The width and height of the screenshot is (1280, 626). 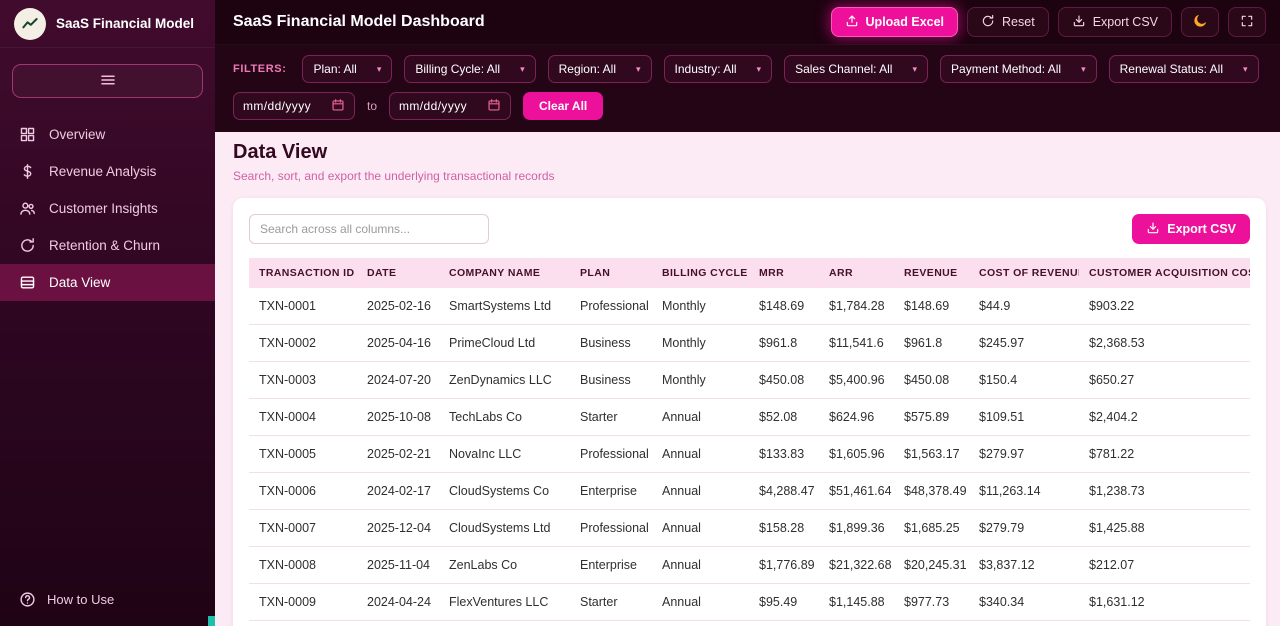 What do you see at coordinates (294, 106) in the screenshot?
I see `date-from-input: mm/dd/yyyy` at bounding box center [294, 106].